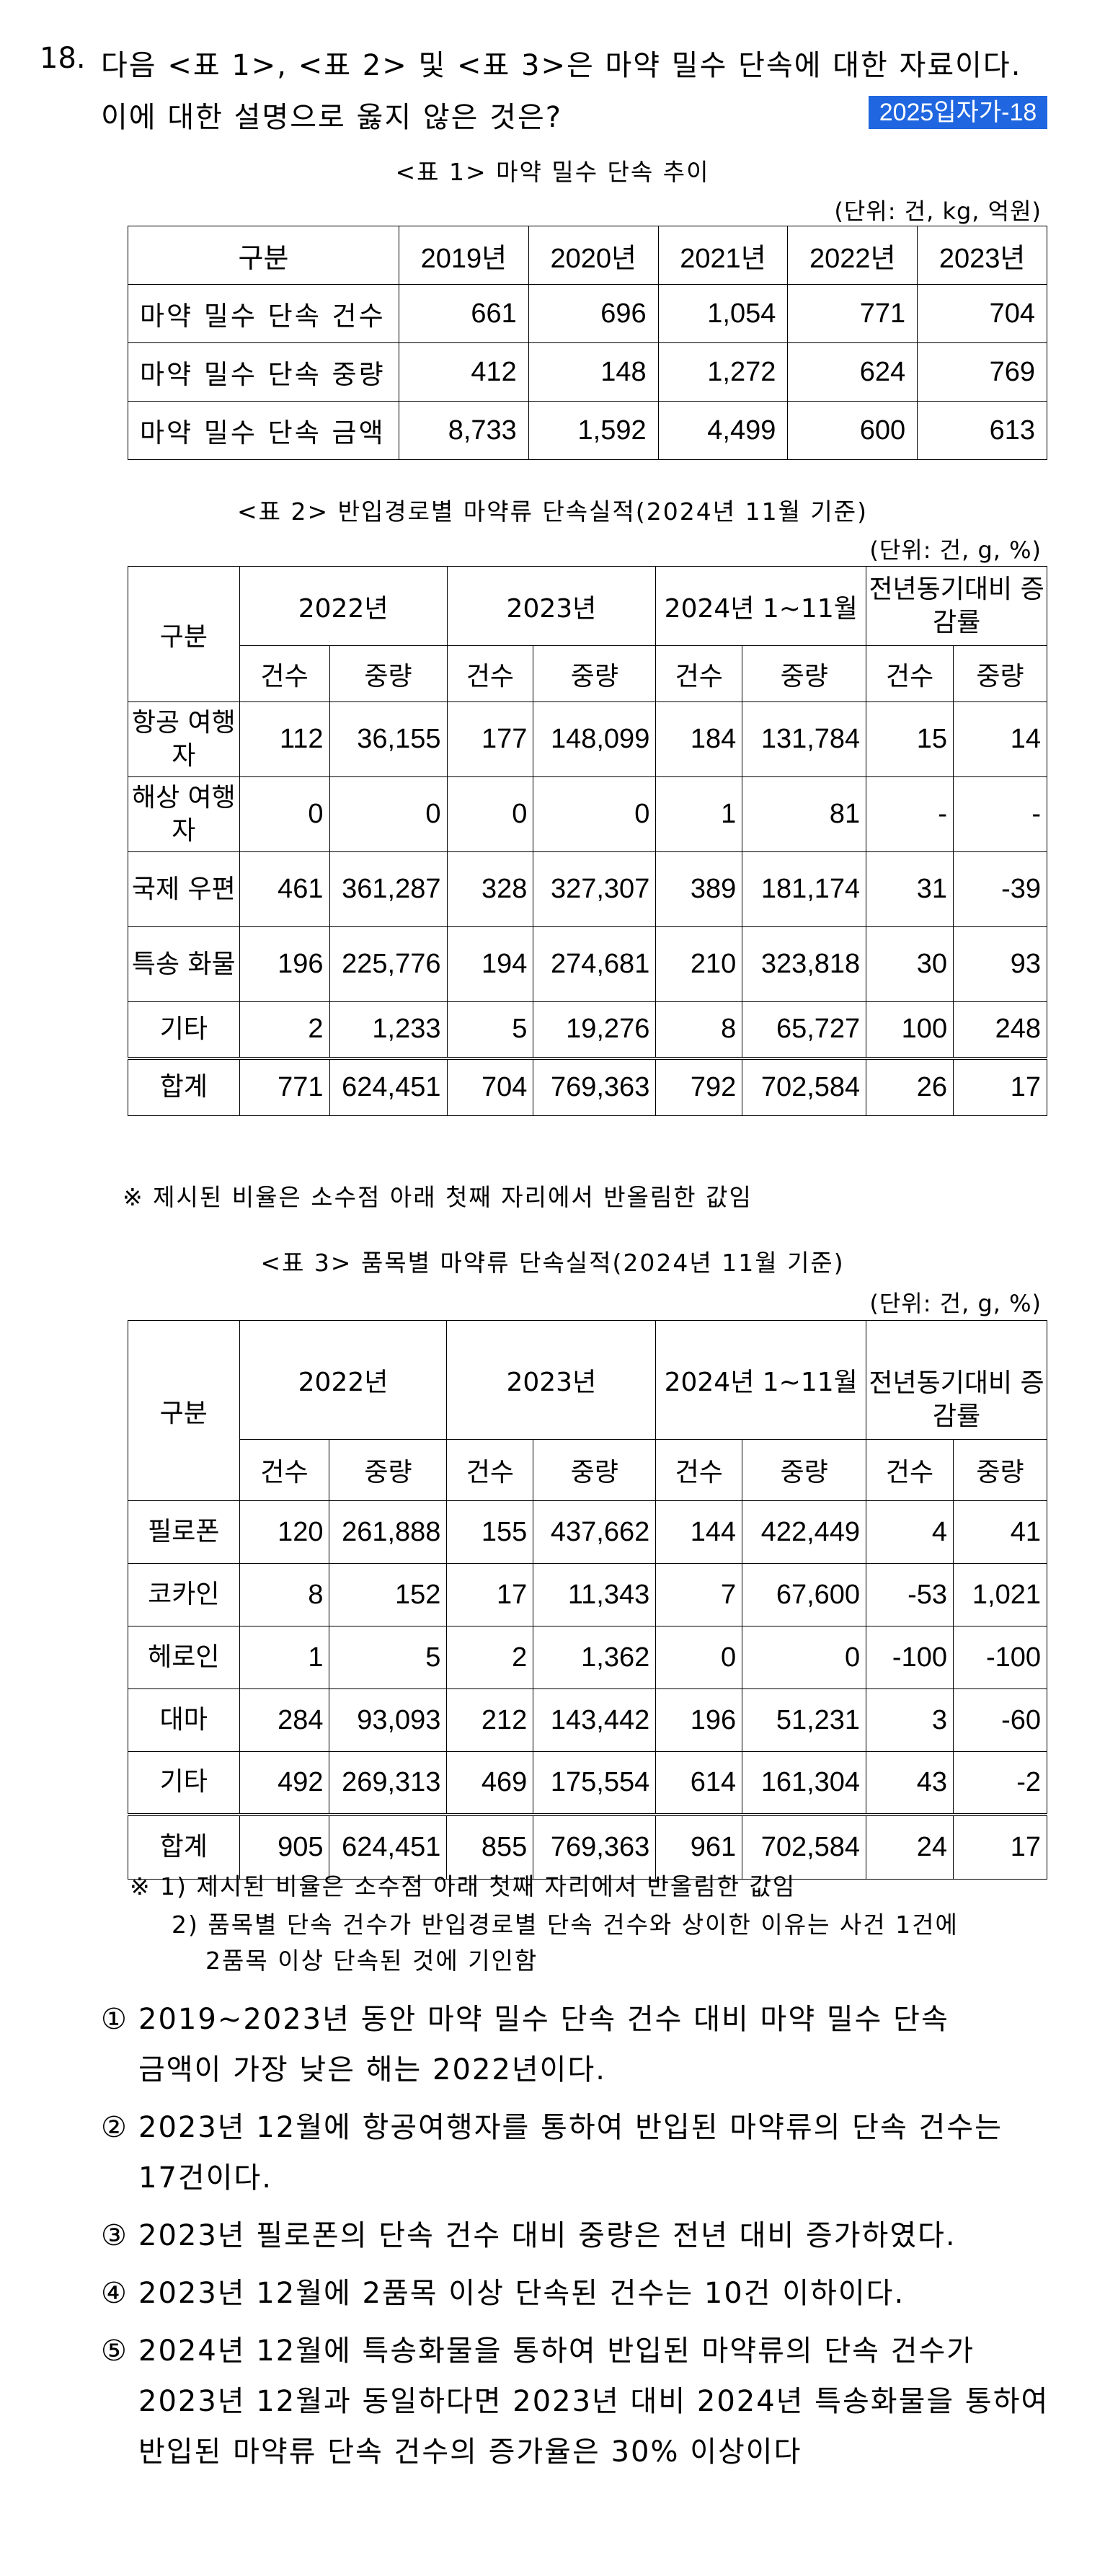 Image resolution: width=1105 pixels, height=2576 pixels. What do you see at coordinates (184, 1657) in the screenshot?
I see `row-label: 헤로인` at bounding box center [184, 1657].